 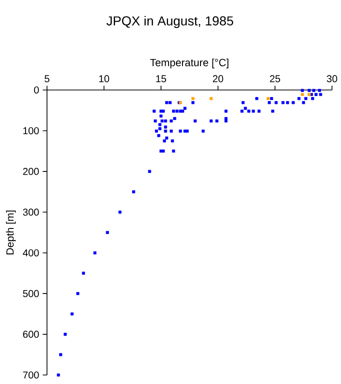 What do you see at coordinates (36, 90) in the screenshot?
I see `y-tick-label: 0` at bounding box center [36, 90].